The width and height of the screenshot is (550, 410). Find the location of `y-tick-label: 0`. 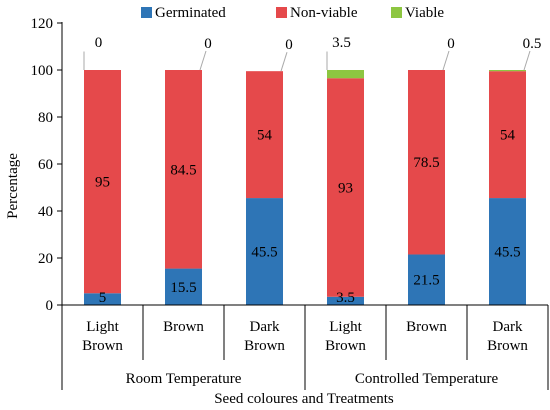

y-tick-label: 0 is located at coordinates (50, 306).